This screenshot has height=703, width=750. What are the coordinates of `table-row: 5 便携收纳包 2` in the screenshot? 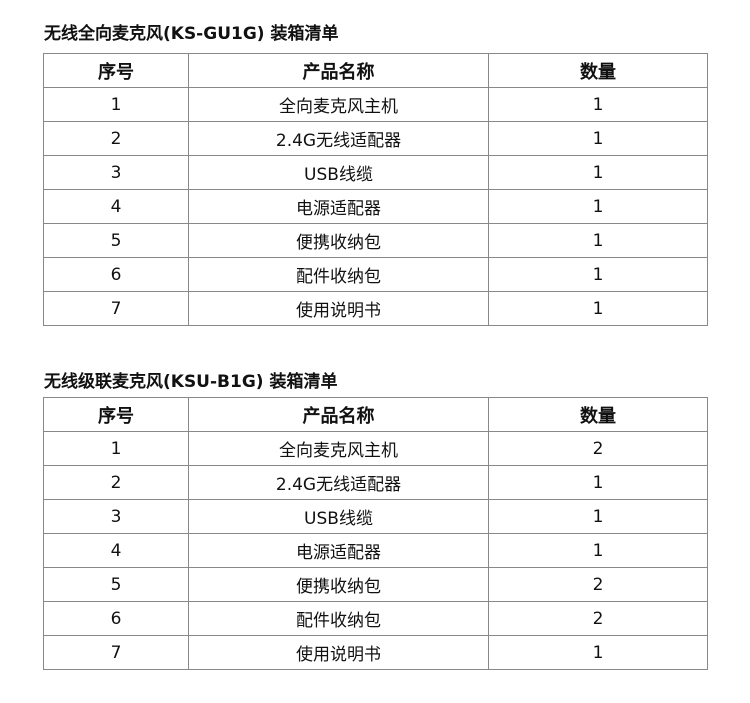 It's located at (375, 584).